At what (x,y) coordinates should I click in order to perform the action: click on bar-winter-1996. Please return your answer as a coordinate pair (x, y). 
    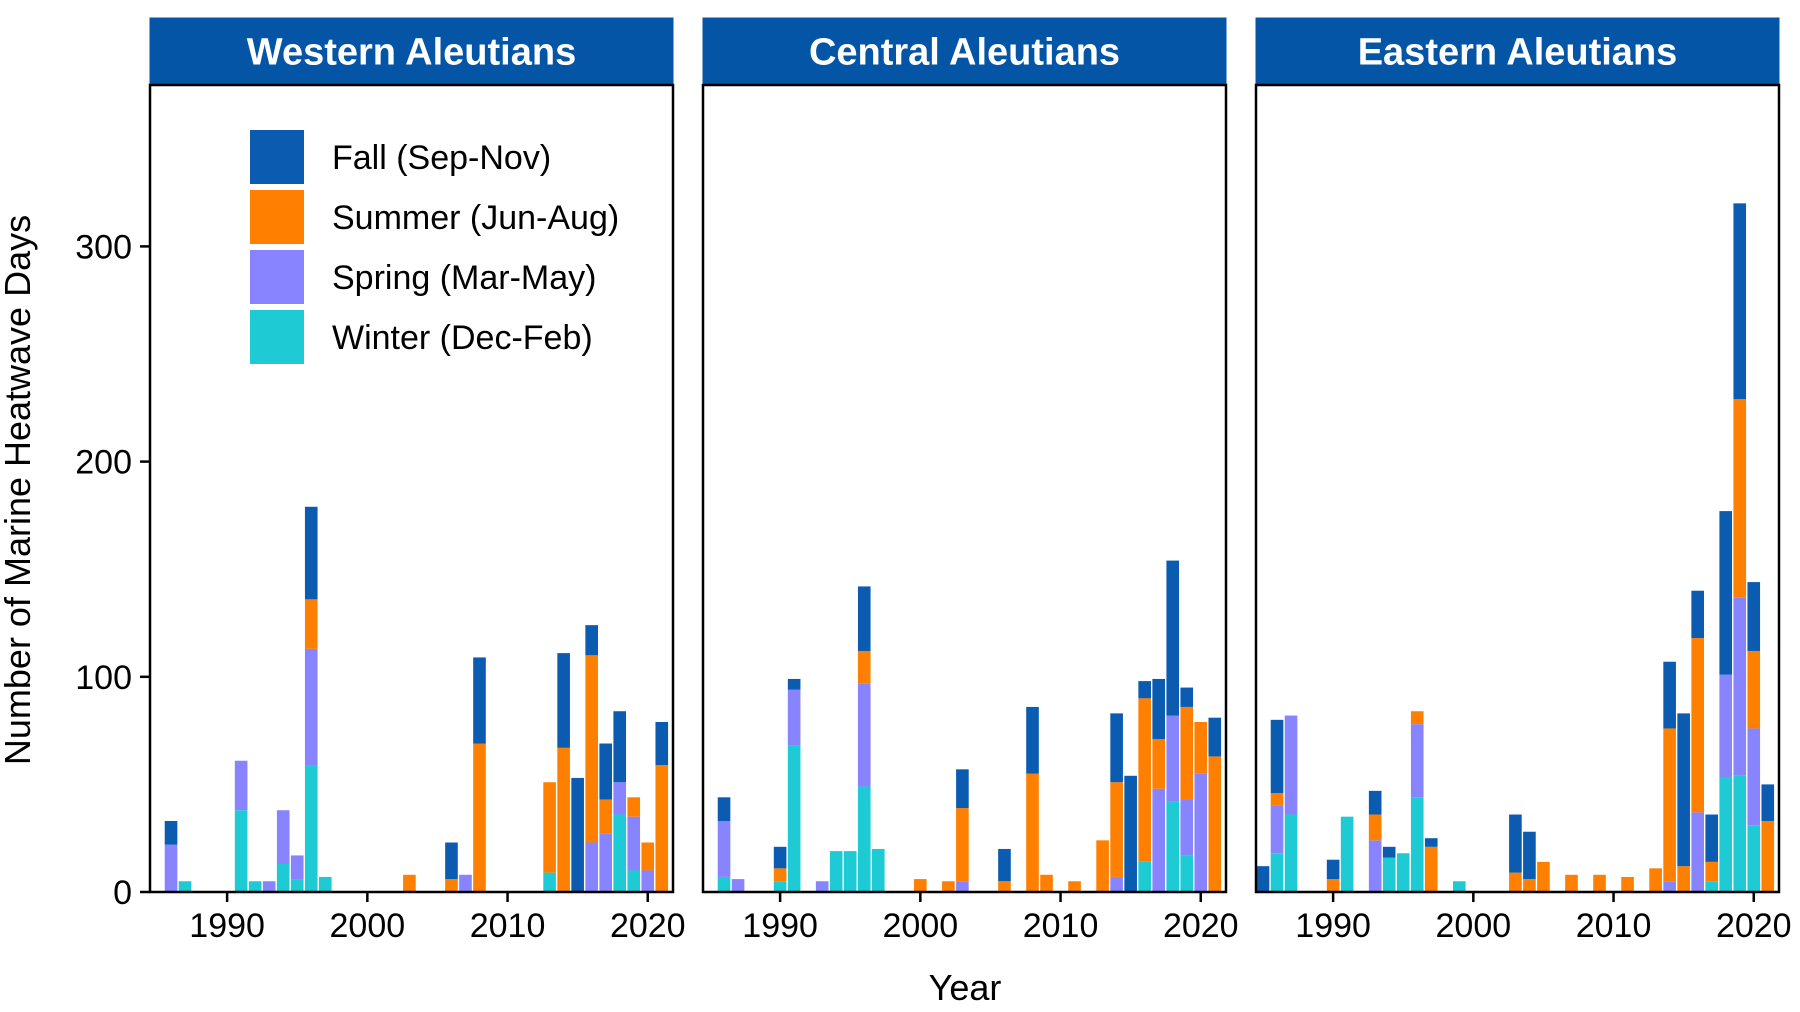
    Looking at the image, I should click on (1417, 844).